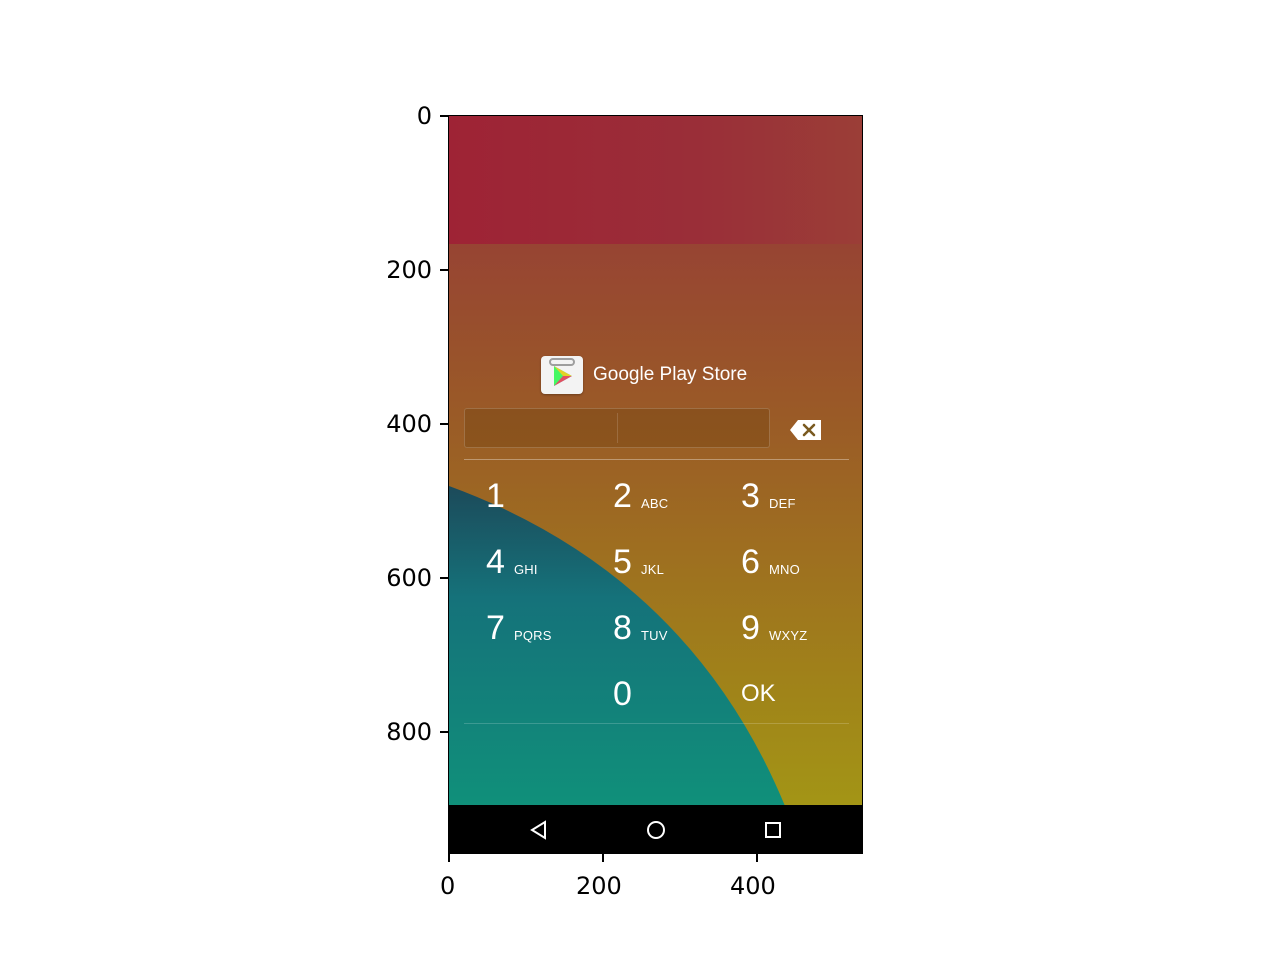 This screenshot has height=960, width=1280. What do you see at coordinates (750, 628) in the screenshot?
I see `key-digit: 9` at bounding box center [750, 628].